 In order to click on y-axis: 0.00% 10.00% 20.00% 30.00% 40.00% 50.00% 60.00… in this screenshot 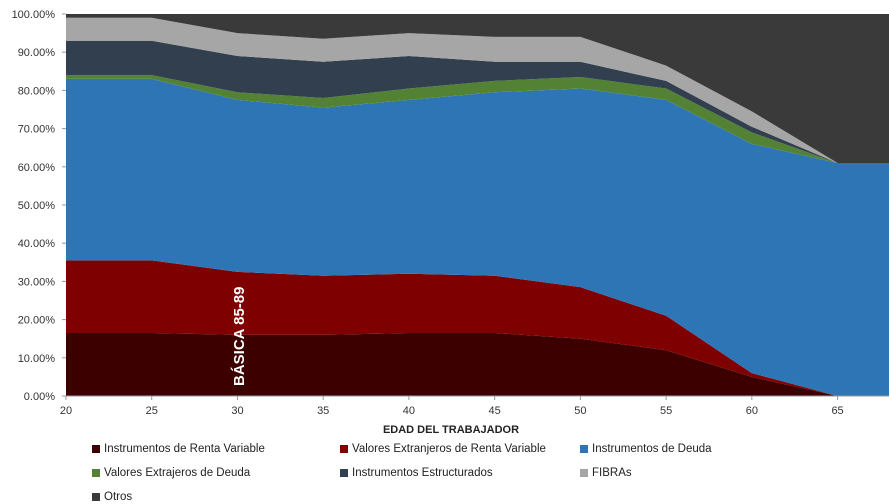, I will do `click(39, 206)`.